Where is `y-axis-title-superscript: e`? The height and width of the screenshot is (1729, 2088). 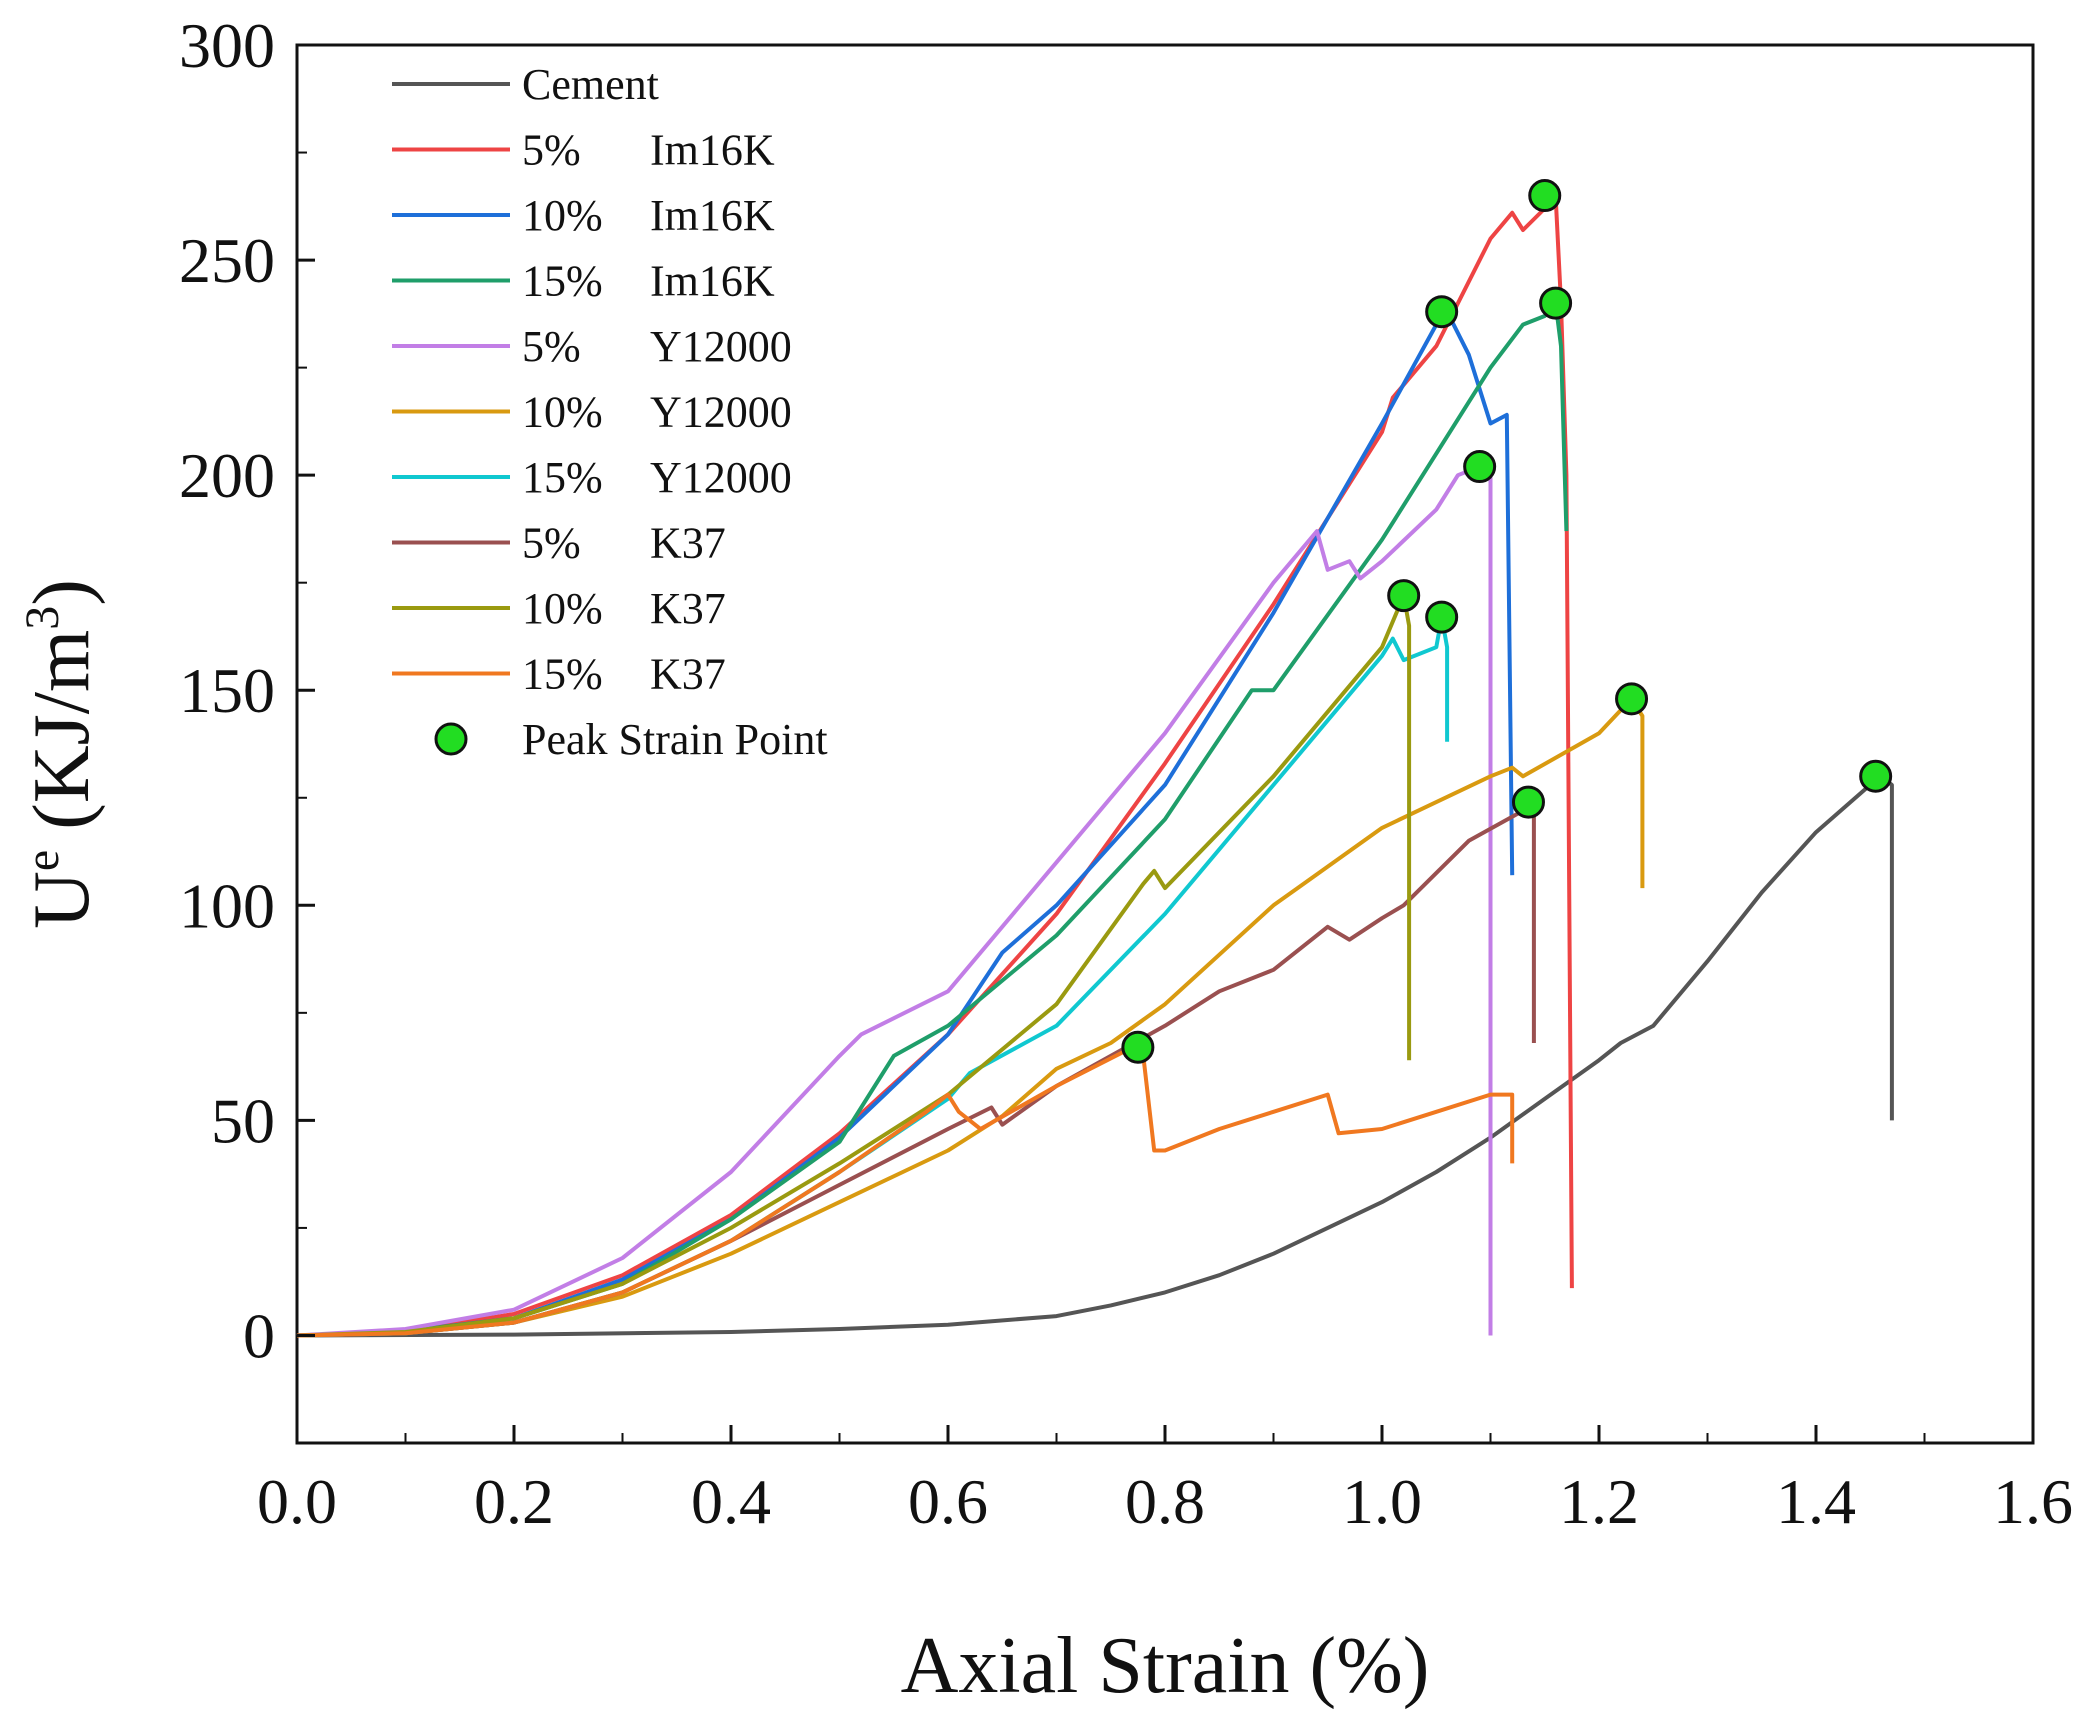 y-axis-title-superscript: e is located at coordinates (42, 860).